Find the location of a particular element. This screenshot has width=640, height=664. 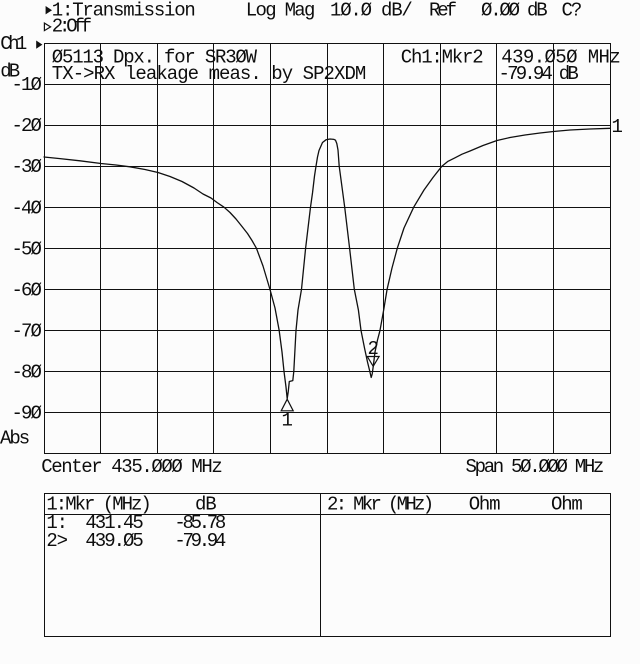

svg-text: TX->RX leakage meas. by SP2XDM is located at coordinates (209, 74).